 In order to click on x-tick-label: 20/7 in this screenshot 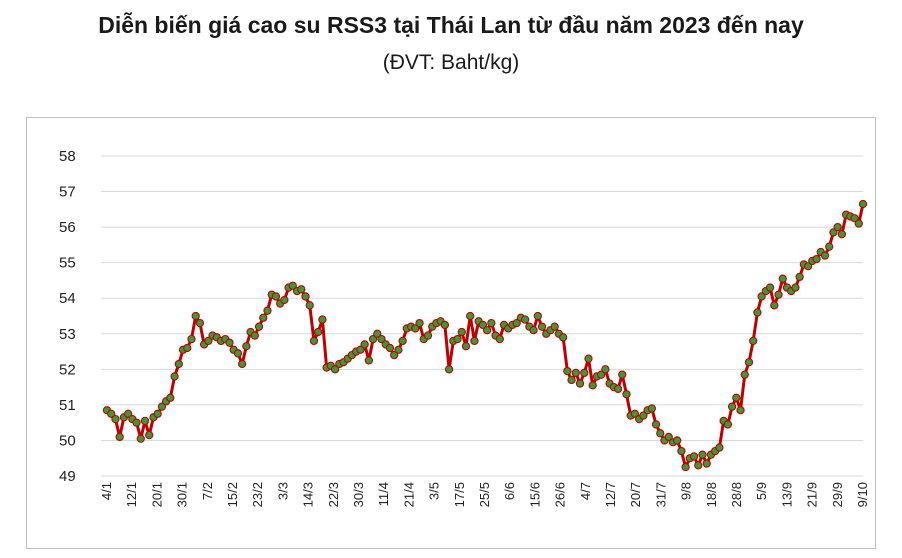, I will do `click(635, 494)`.